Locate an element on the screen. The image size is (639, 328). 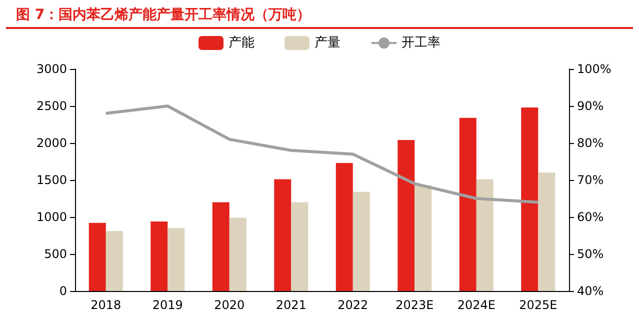
legend-label: 产能 is located at coordinates (241, 43).